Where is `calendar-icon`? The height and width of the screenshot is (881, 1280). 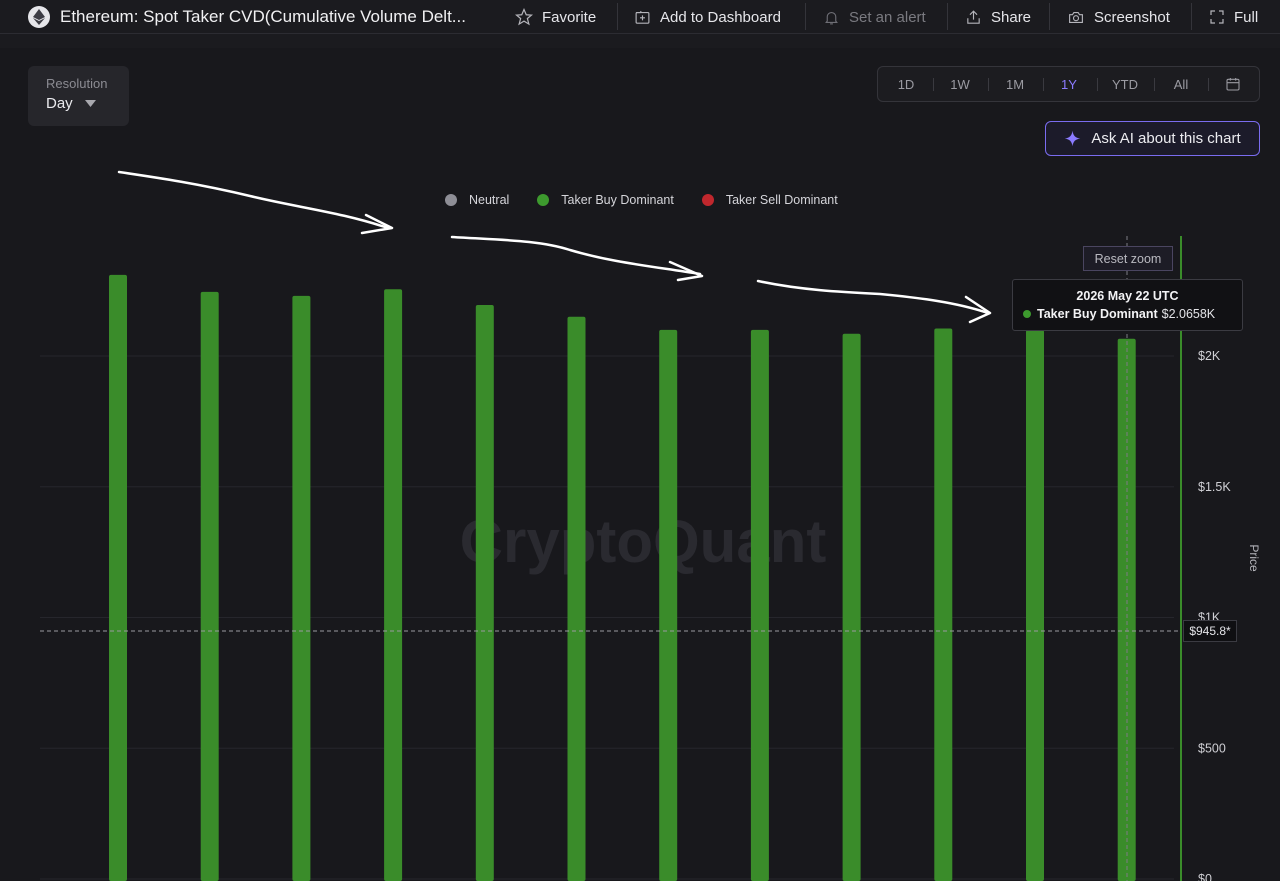
calendar-icon is located at coordinates (1233, 84).